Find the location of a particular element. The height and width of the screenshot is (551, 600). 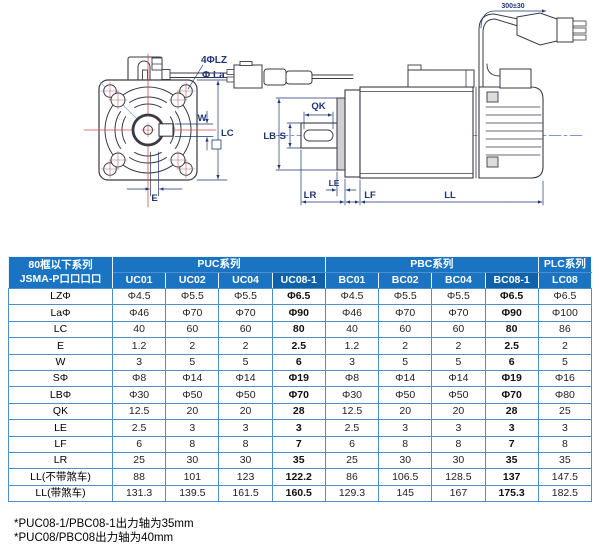

table-row-3: E 1.2 2 2 2.5 1.2 2 2 2.5 2 is located at coordinates (300, 346).